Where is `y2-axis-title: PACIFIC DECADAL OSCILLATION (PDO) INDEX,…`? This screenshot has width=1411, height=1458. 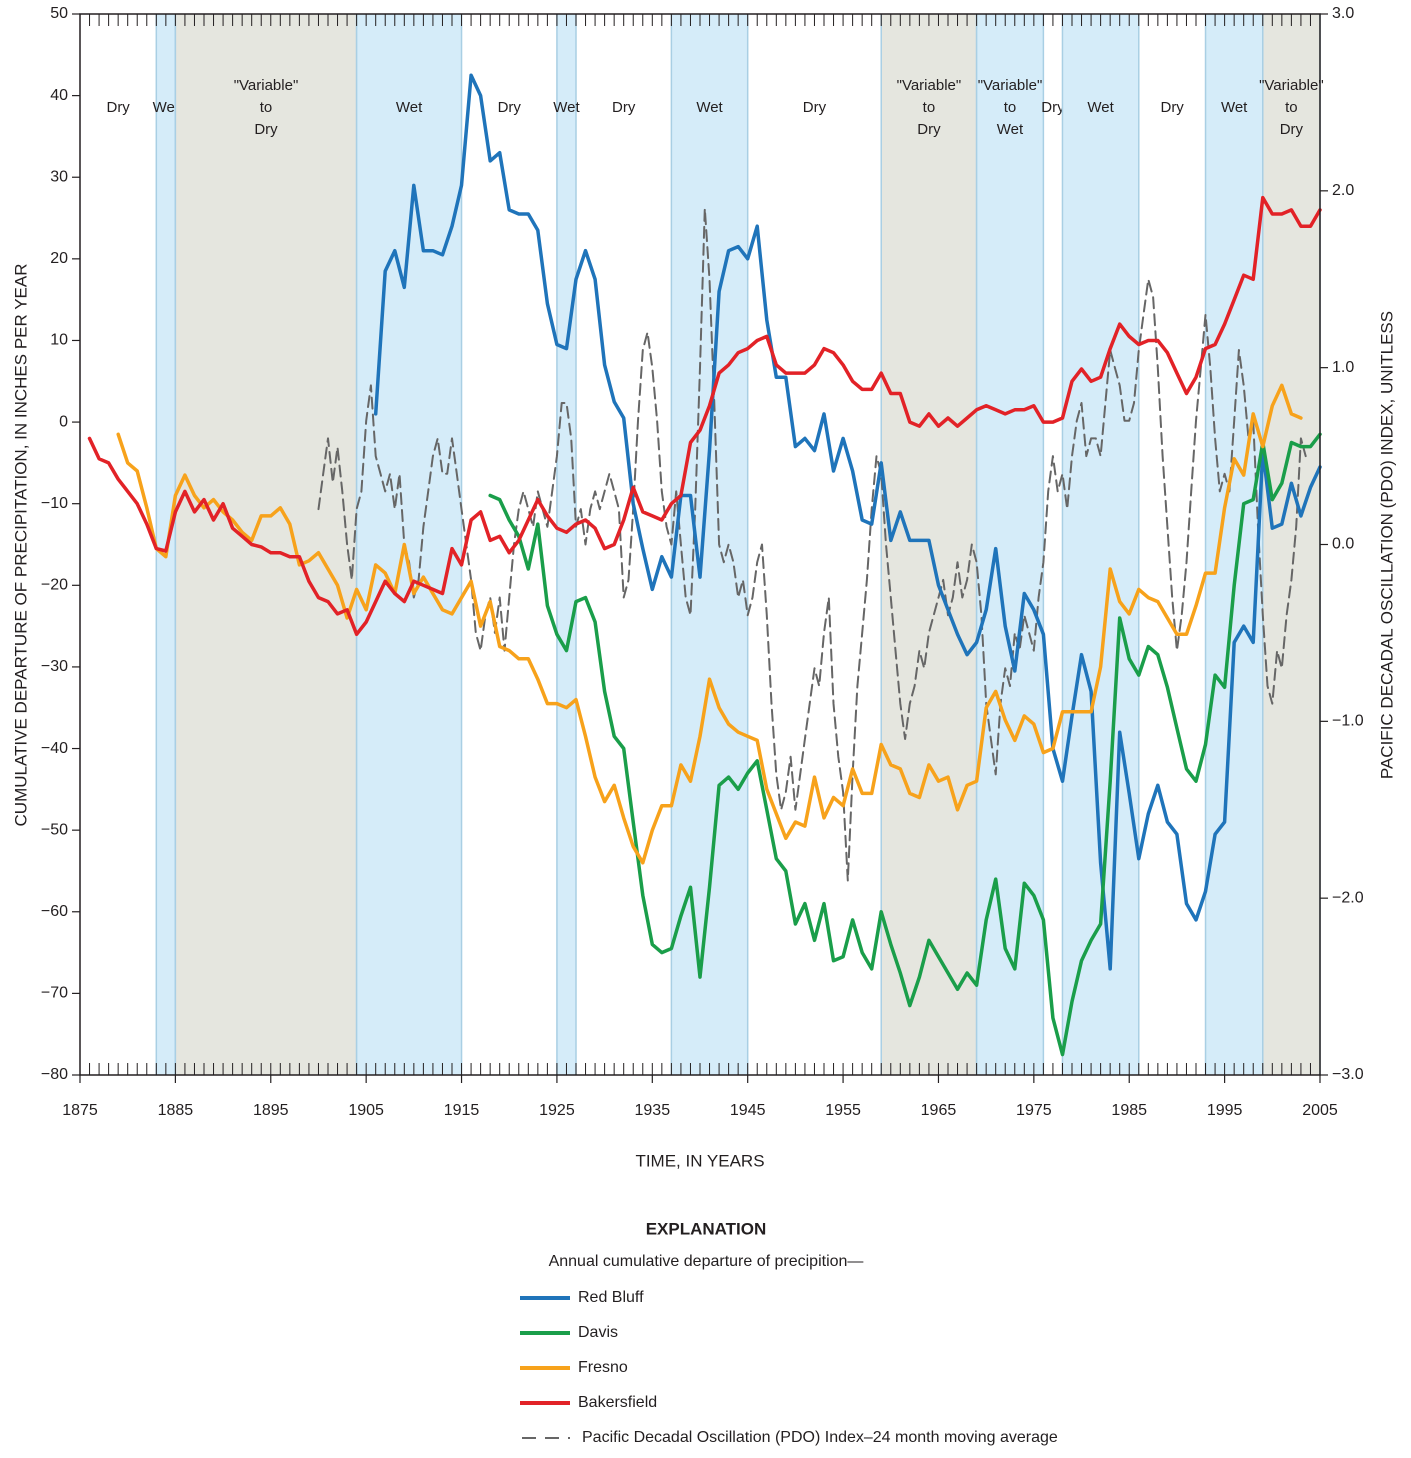
y2-axis-title: PACIFIC DECADAL OSCILLATION (PDO) INDEX,… is located at coordinates (1386, 545).